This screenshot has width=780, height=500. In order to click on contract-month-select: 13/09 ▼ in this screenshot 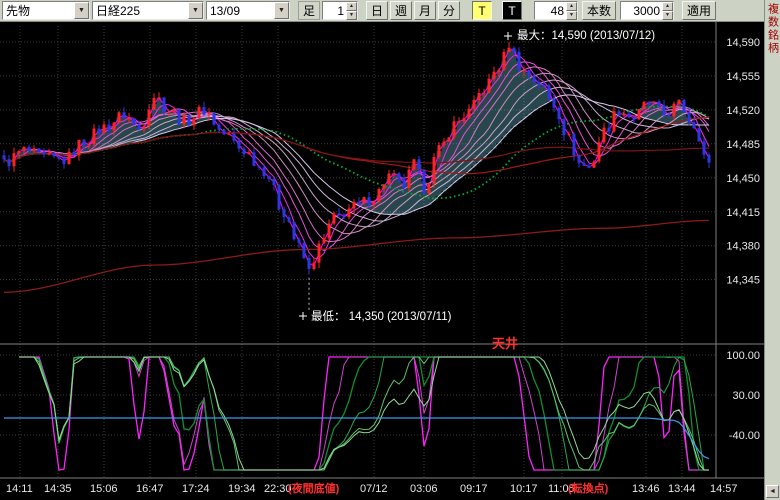, I will do `click(248, 10)`.